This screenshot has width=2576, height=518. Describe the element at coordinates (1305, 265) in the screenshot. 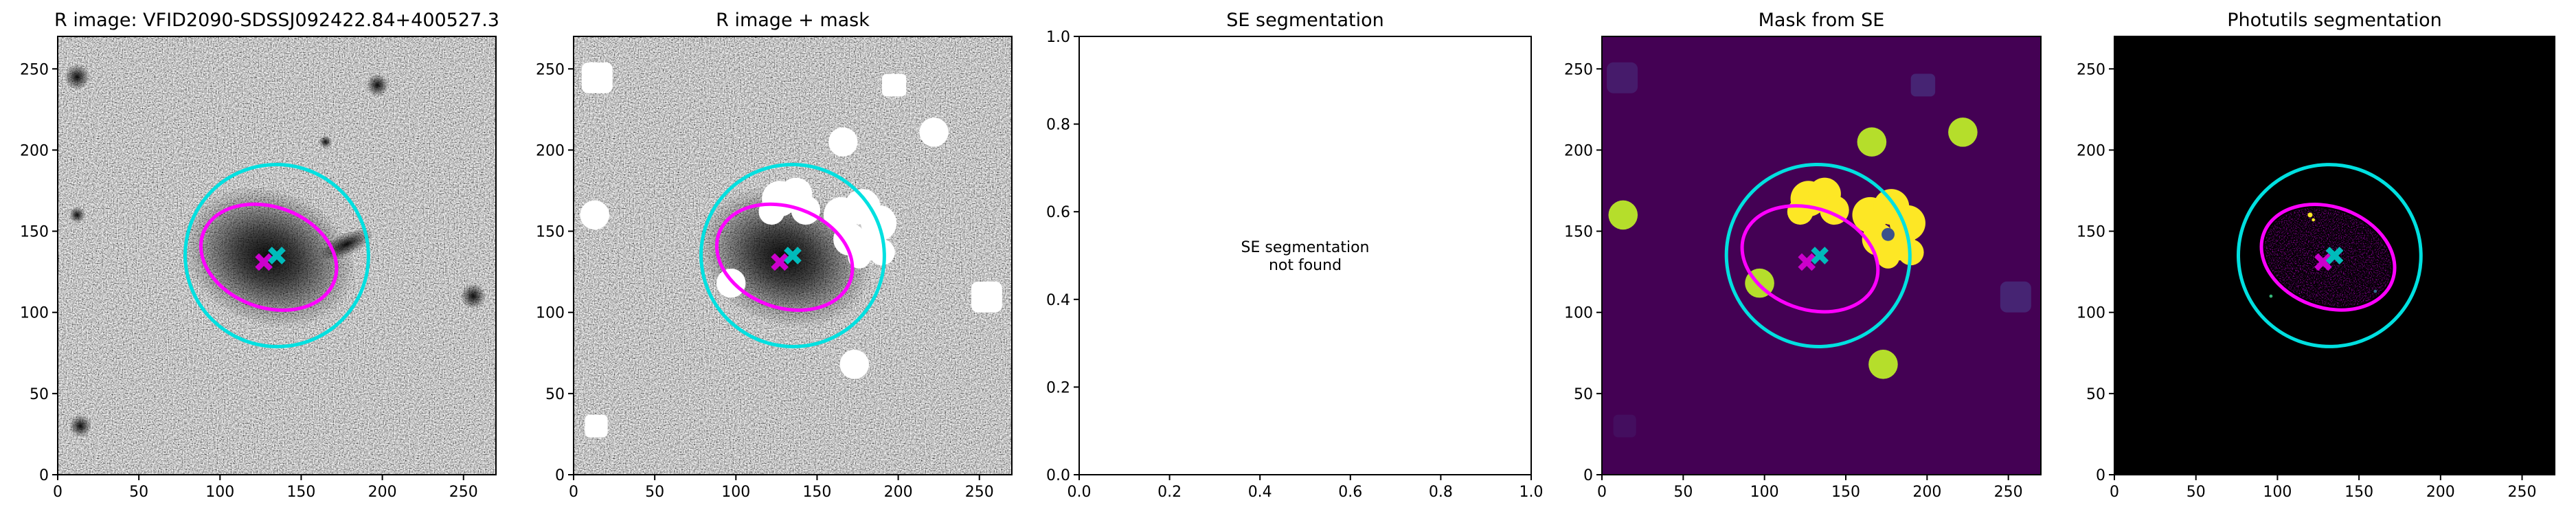

I see `annotation: not found` at that location.